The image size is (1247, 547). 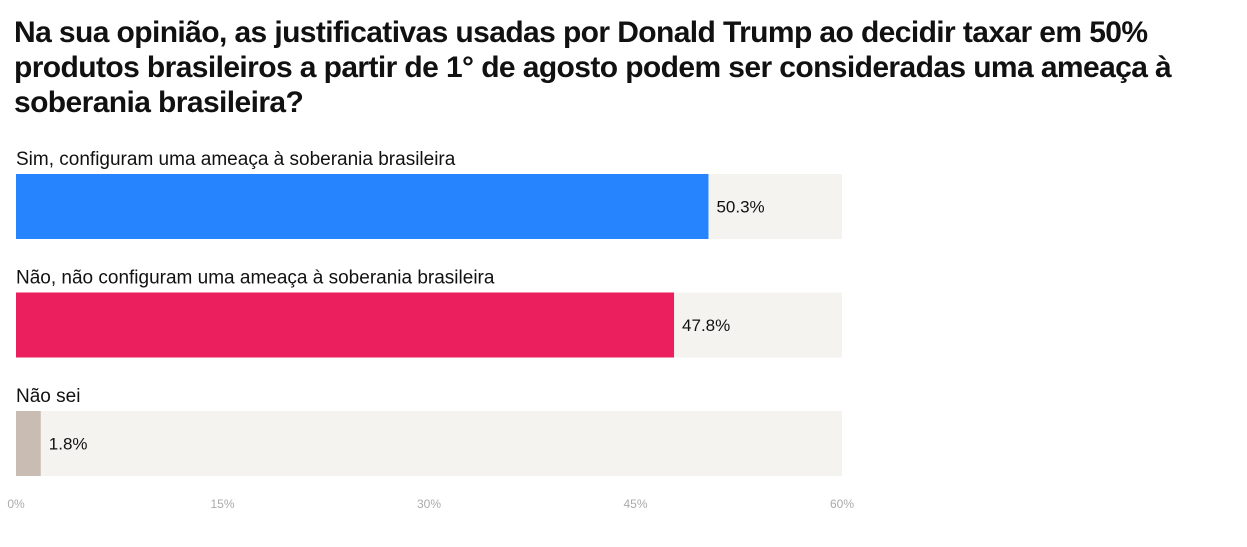 What do you see at coordinates (429, 504) in the screenshot?
I see `x-tick-label: 30%` at bounding box center [429, 504].